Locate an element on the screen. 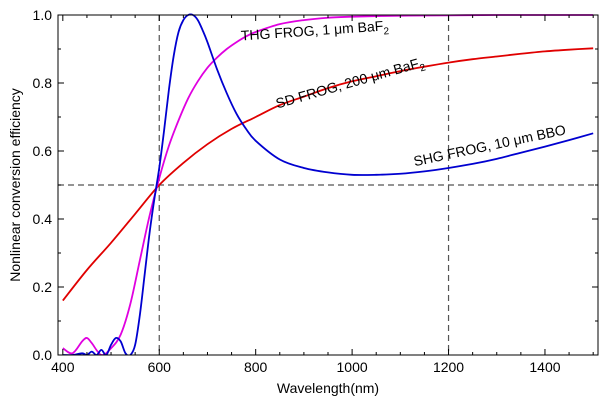  y-tick-label: 0.8 is located at coordinates (43, 83).